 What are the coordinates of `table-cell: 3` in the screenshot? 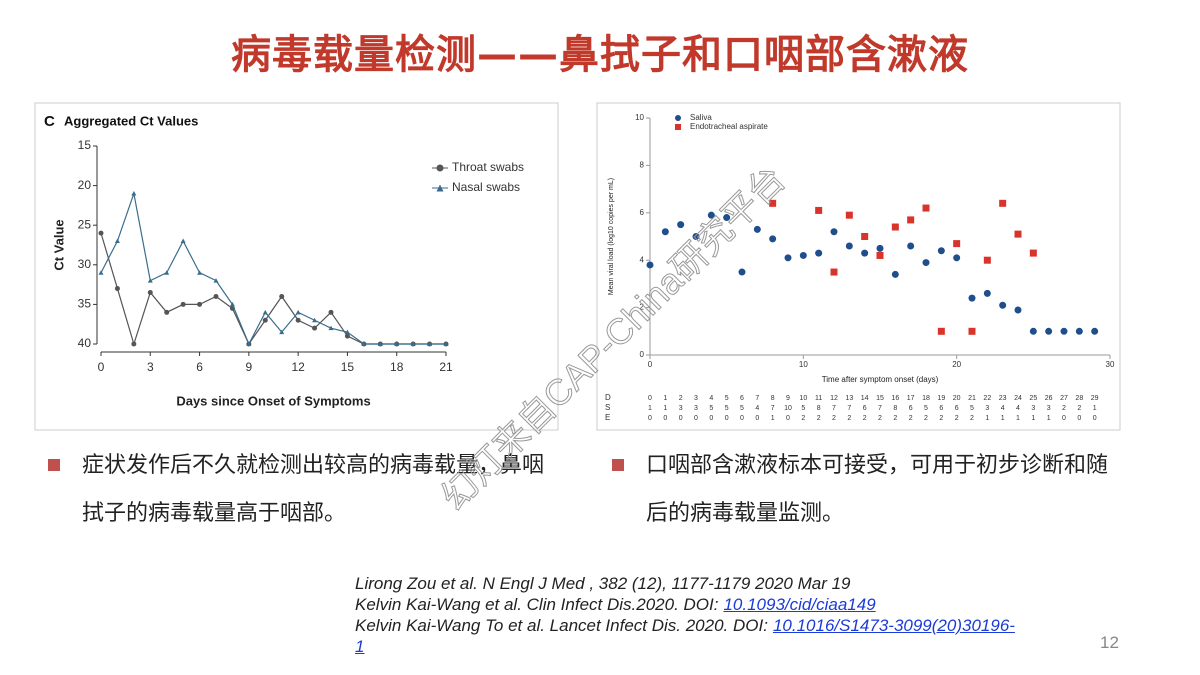 It's located at (1049, 408).